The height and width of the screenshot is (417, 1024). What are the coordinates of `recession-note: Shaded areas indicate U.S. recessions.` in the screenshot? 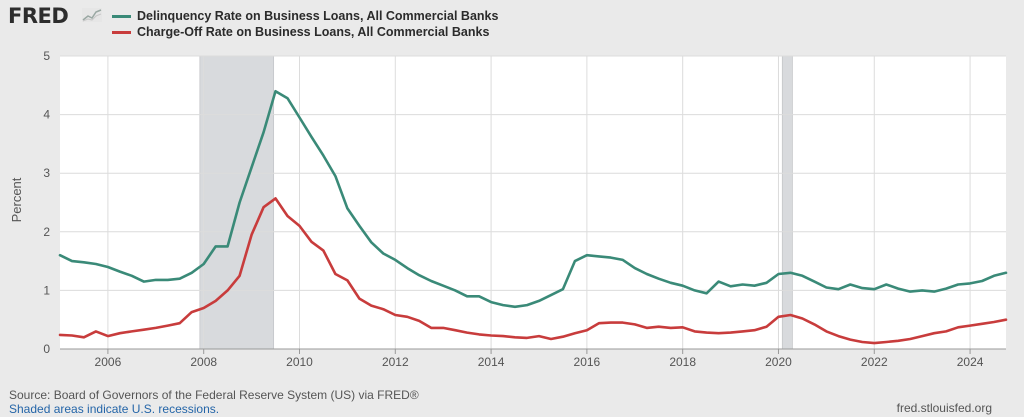 It's located at (114, 409).